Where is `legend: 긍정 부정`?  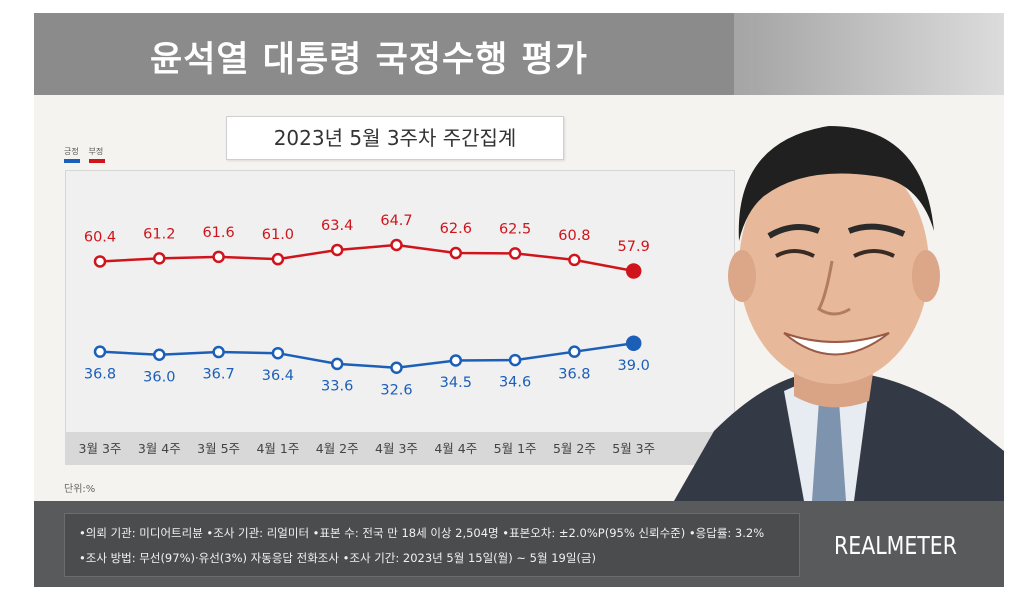 legend: 긍정 부정 is located at coordinates (87, 154).